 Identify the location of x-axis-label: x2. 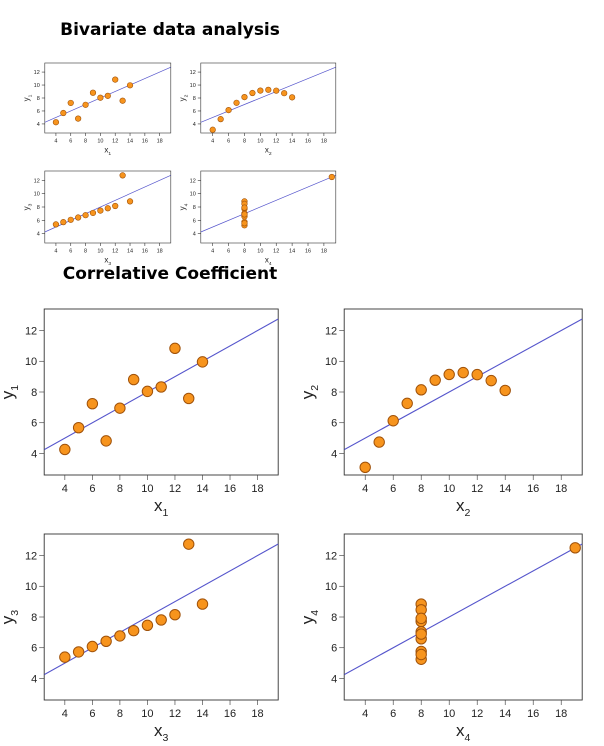
(463, 507).